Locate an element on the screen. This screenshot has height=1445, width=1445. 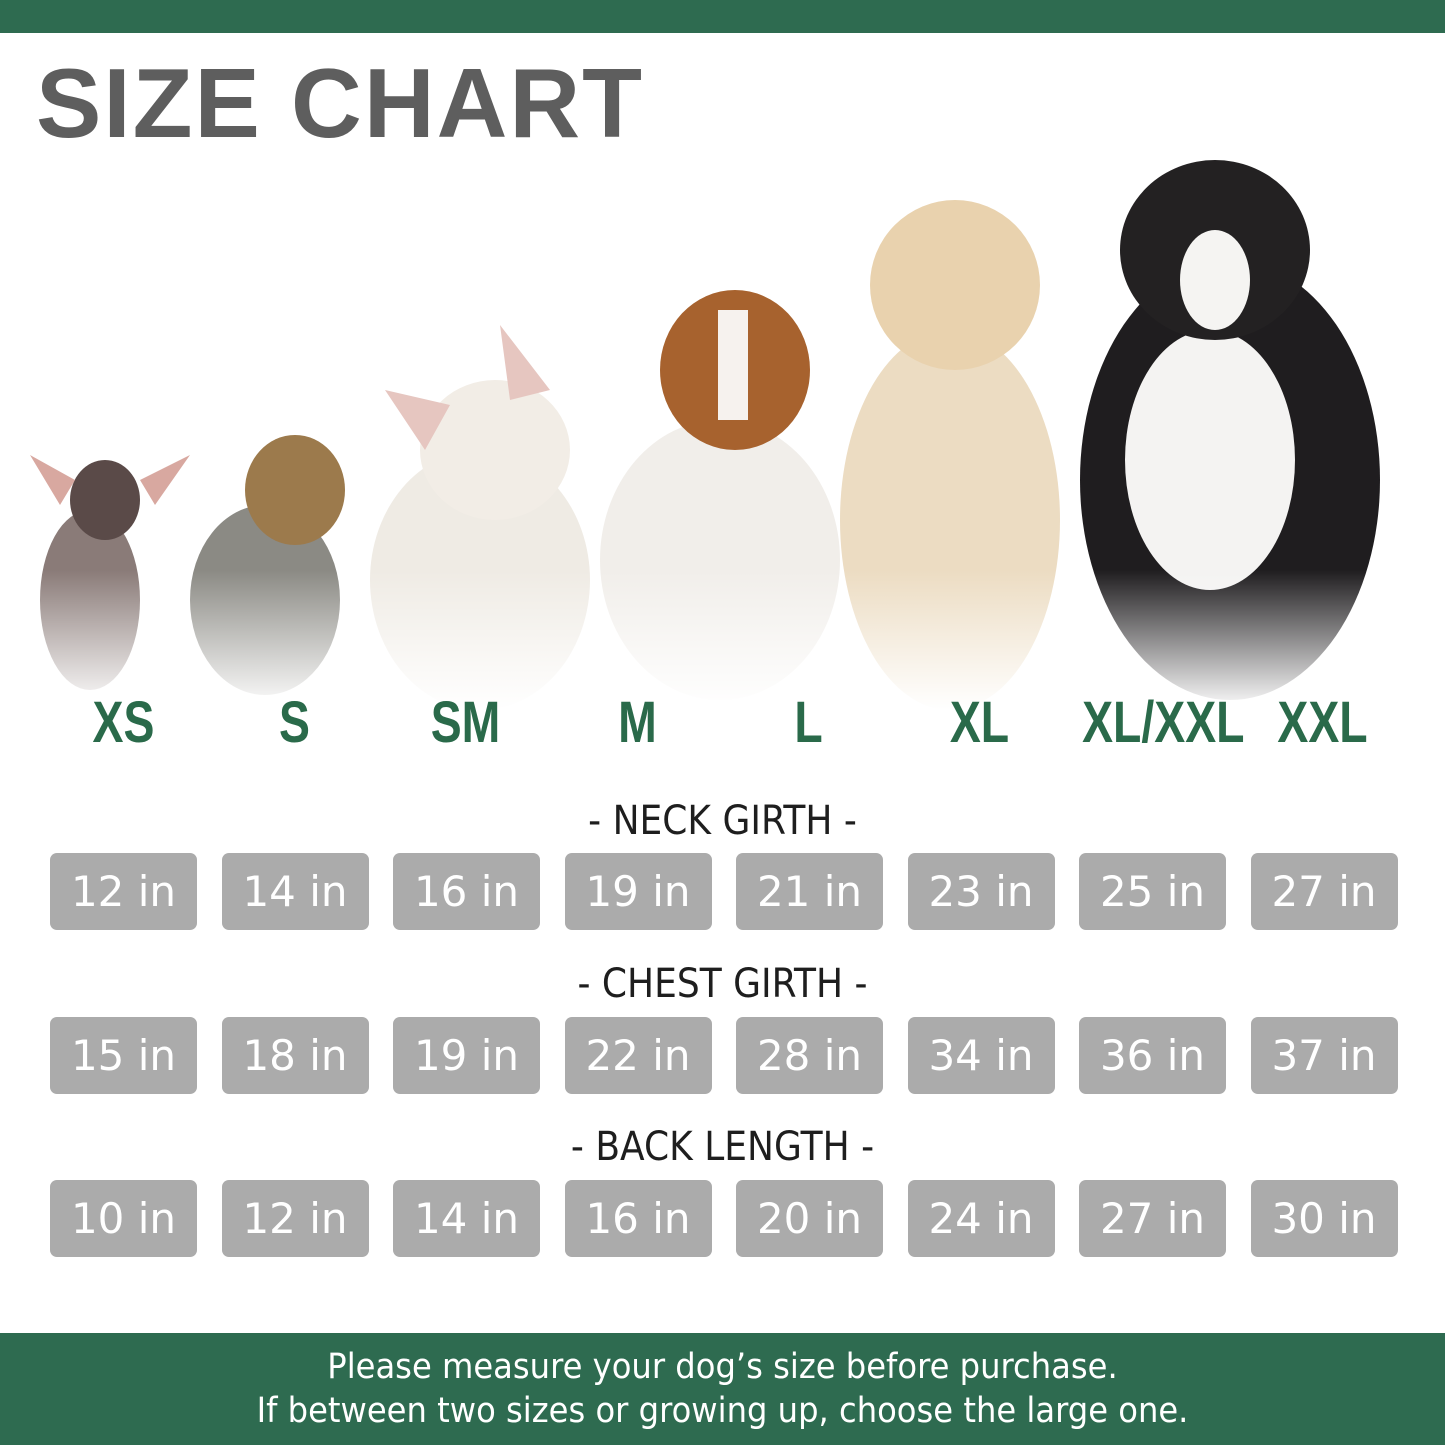
back-length-value: 10 in is located at coordinates (123, 1218).